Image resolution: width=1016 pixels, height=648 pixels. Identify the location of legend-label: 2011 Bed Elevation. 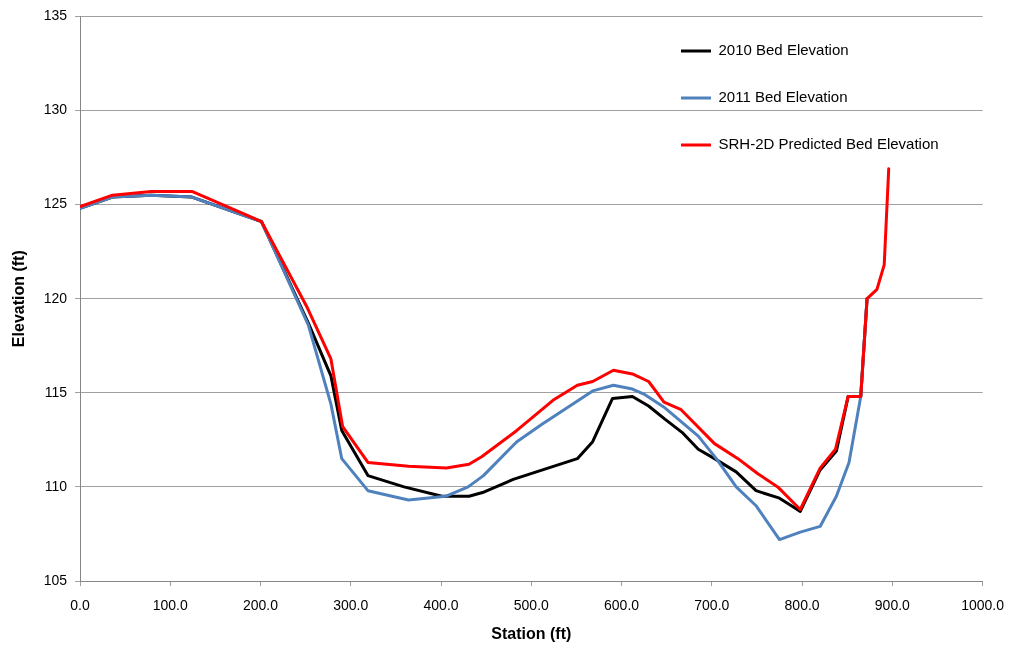
(783, 97).